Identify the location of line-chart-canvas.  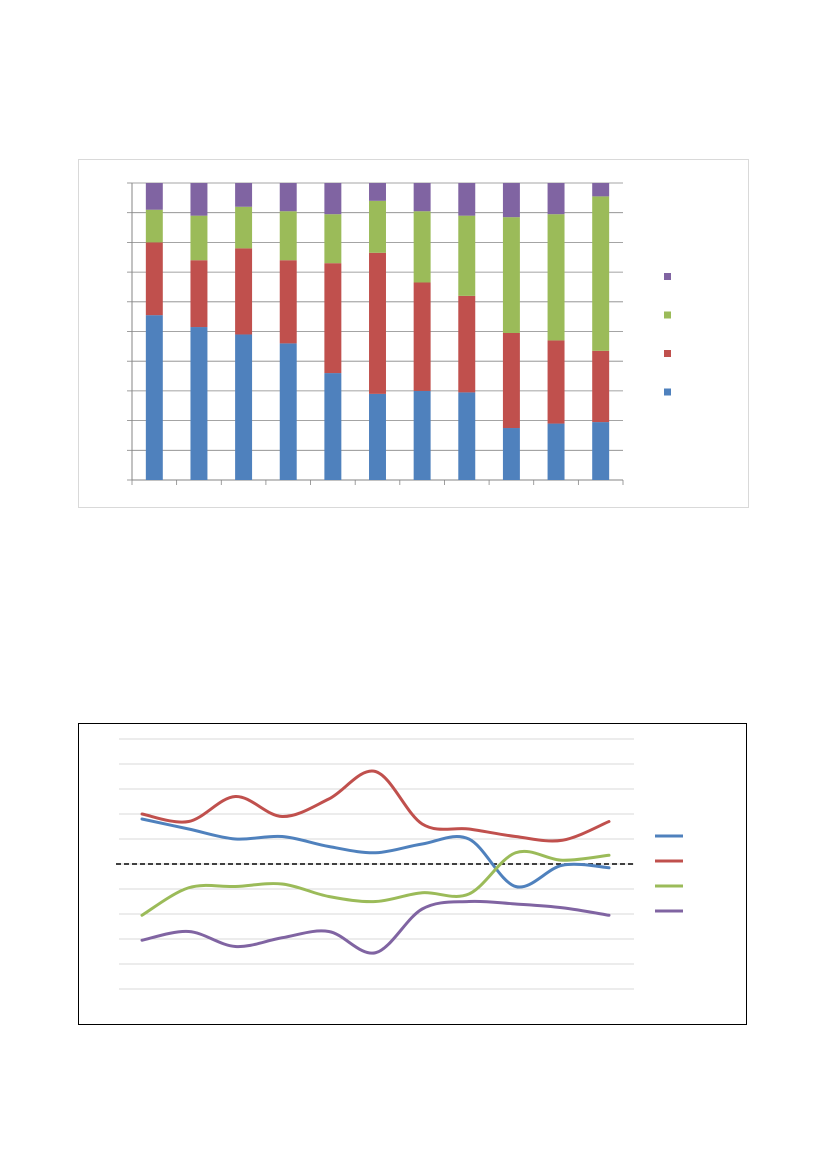
(399, 864).